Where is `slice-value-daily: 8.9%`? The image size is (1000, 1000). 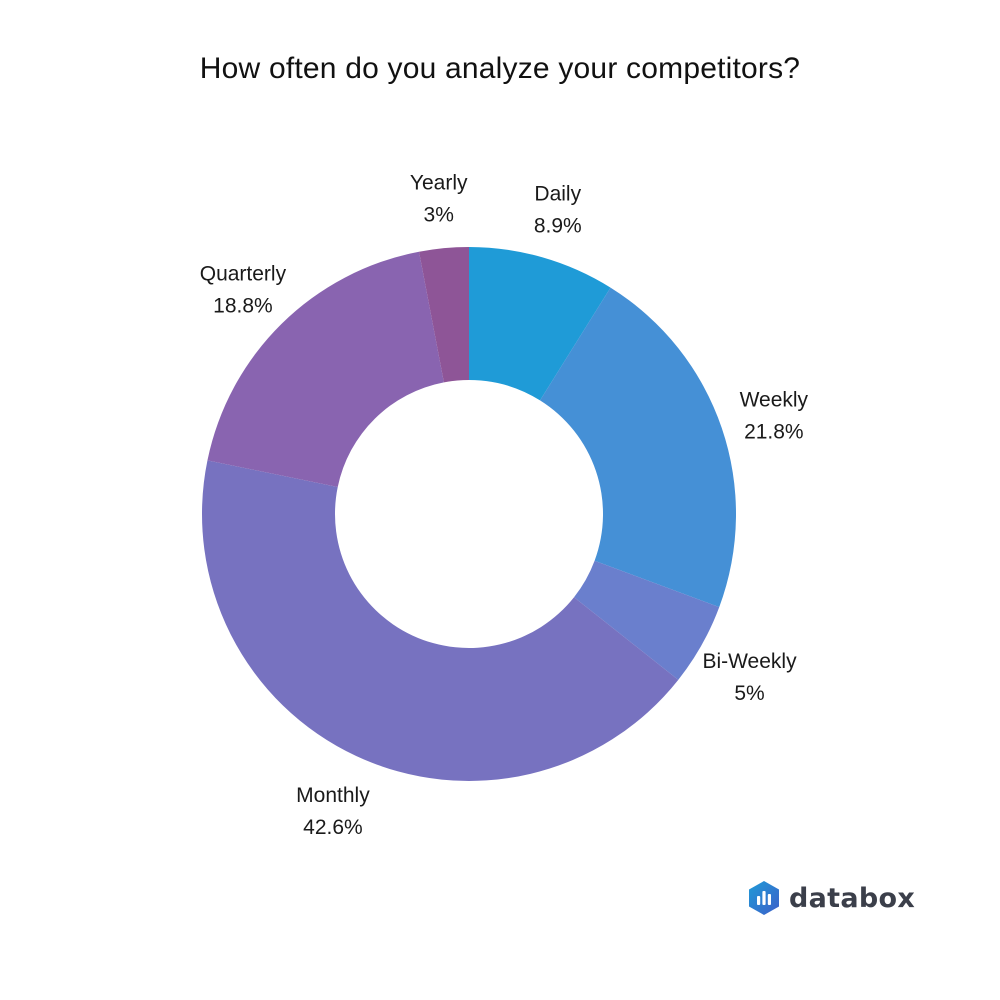
slice-value-daily: 8.9% is located at coordinates (558, 225).